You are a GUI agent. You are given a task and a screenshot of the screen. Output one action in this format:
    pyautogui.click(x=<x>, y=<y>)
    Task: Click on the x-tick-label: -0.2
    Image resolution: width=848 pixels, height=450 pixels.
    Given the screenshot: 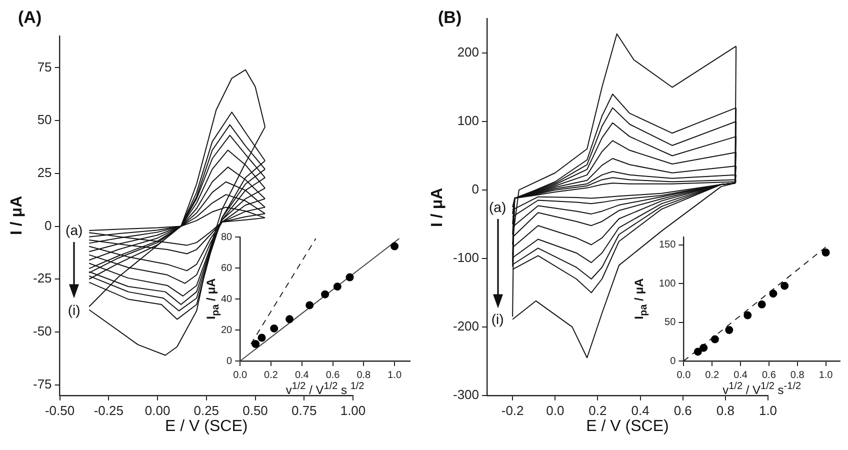 What is the action you would take?
    pyautogui.click(x=512, y=410)
    